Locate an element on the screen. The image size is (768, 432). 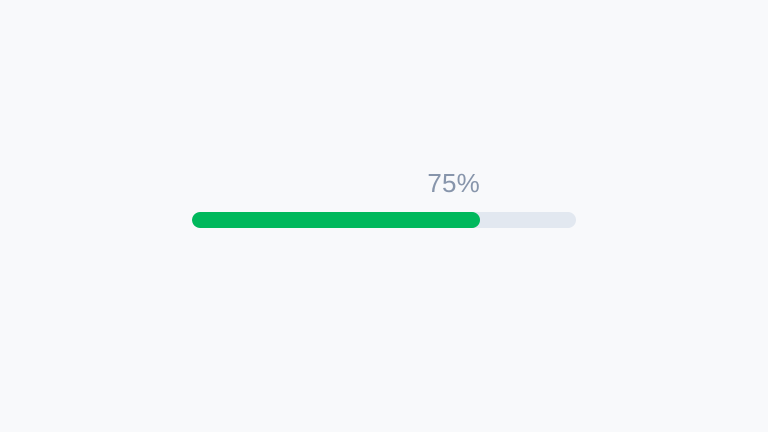
progress-widget: 75% is located at coordinates (384, 198).